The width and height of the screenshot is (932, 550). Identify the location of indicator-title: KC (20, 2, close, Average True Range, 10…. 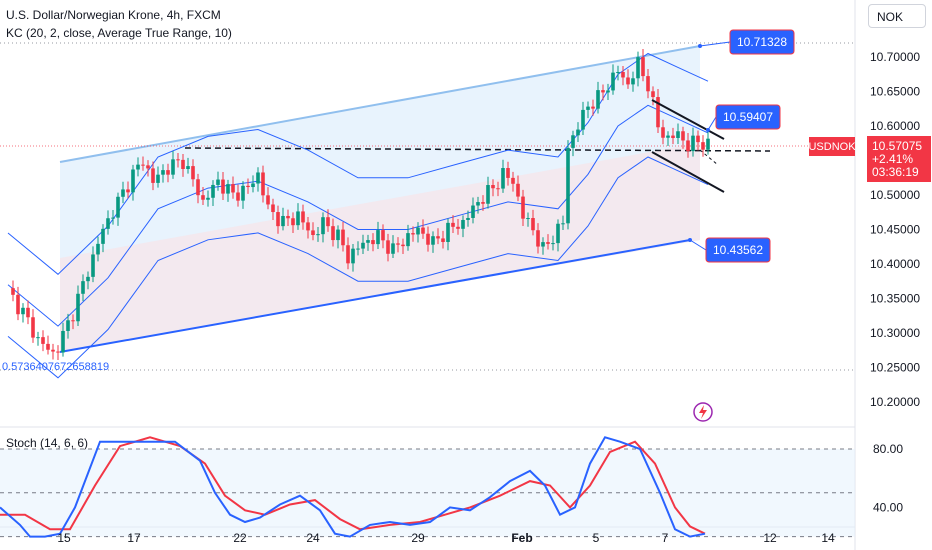
(119, 33).